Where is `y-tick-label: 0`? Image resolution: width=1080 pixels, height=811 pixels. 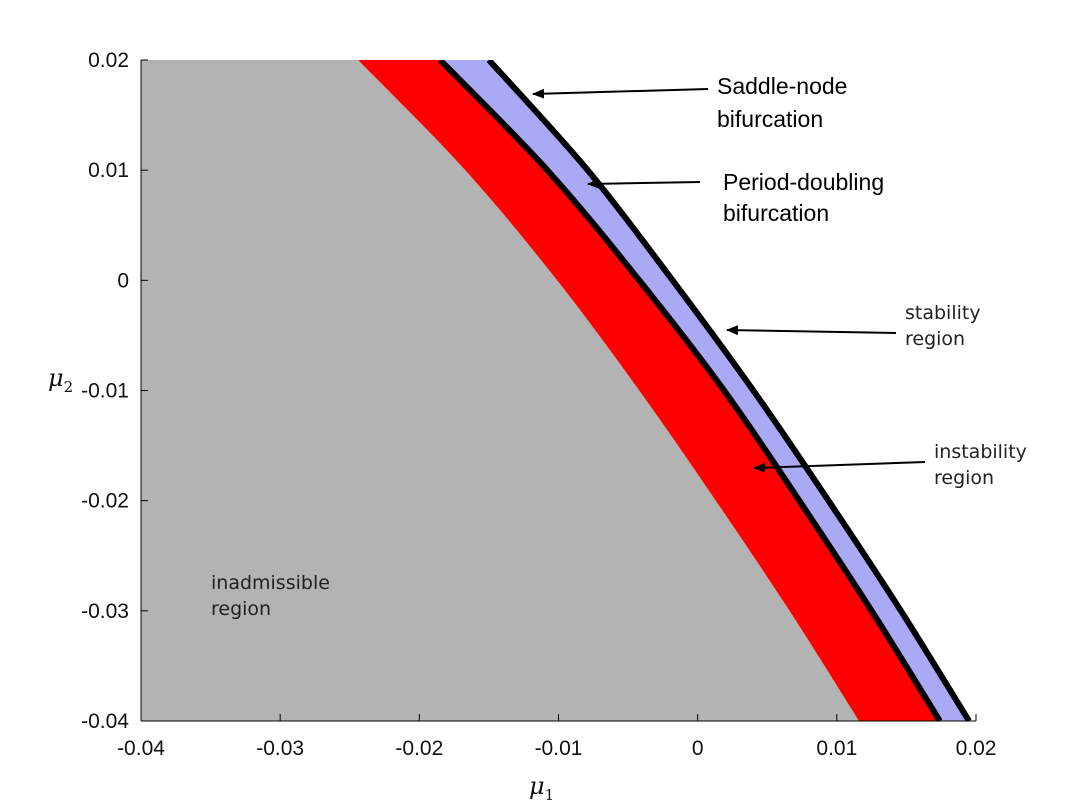
y-tick-label: 0 is located at coordinates (123, 280).